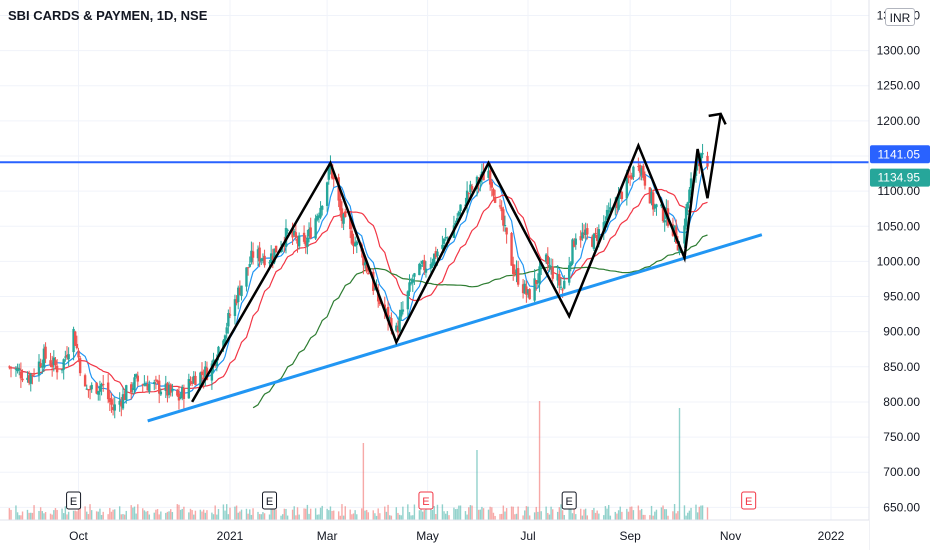 This screenshot has height=555, width=932. What do you see at coordinates (901, 297) in the screenshot?
I see `y-tick-label: 950.00` at bounding box center [901, 297].